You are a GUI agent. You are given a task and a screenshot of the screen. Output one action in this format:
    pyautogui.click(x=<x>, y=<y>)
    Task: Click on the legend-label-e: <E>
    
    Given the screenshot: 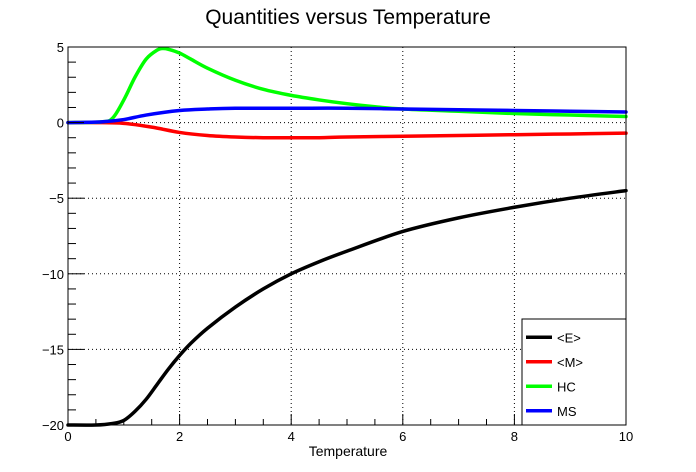 What is the action you would take?
    pyautogui.click(x=569, y=337)
    